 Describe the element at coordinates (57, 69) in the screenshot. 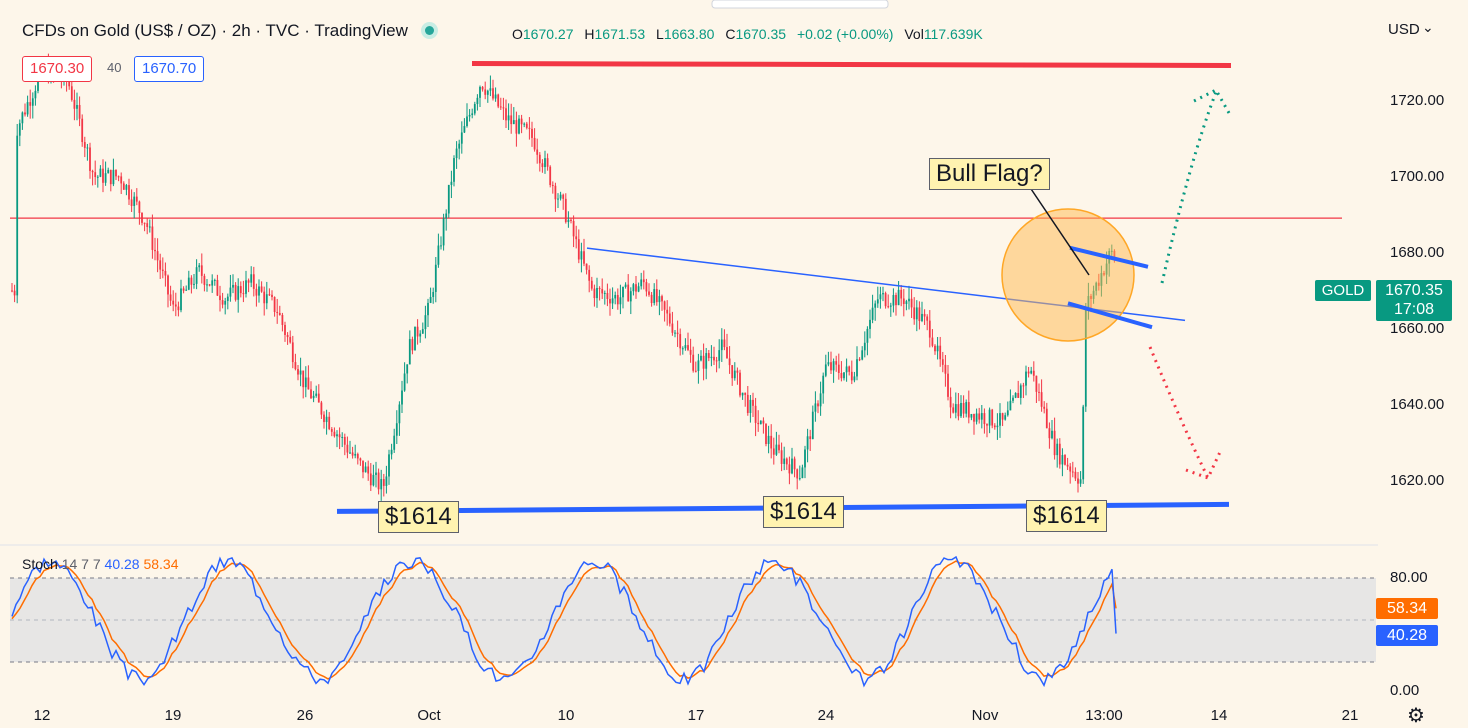

I see `sell-price-button: 1670.30` at that location.